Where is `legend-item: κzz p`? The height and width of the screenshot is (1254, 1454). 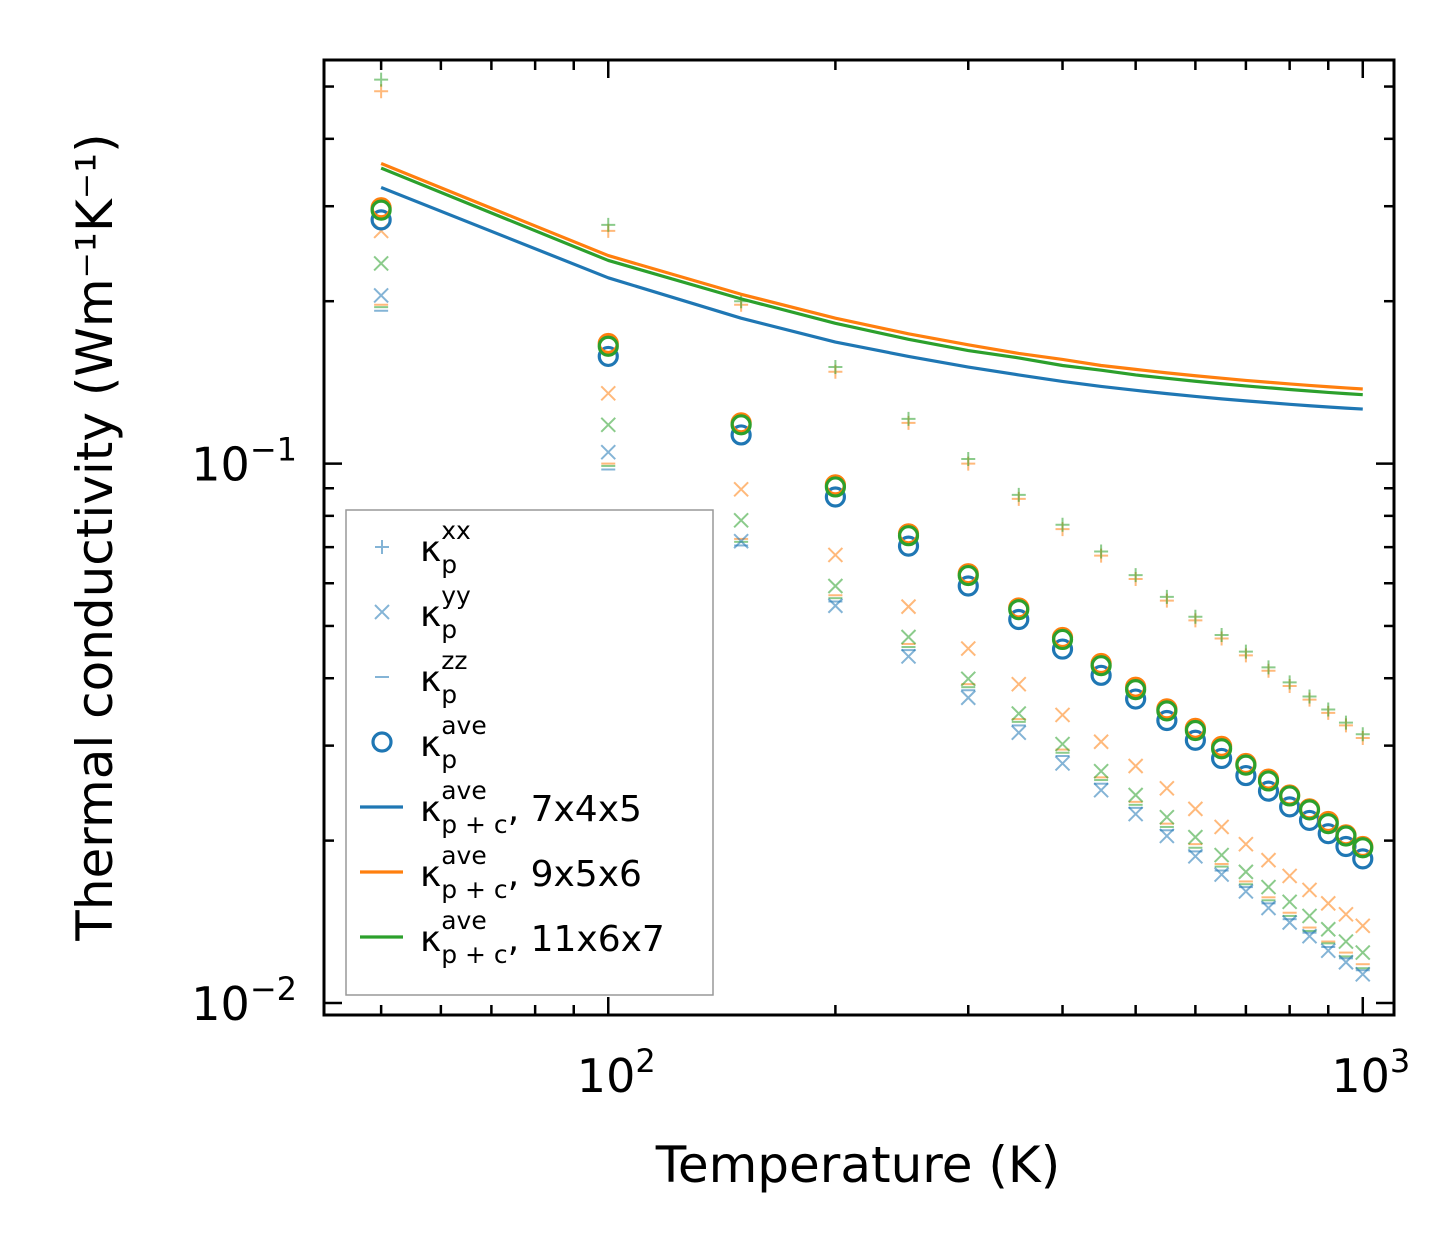 legend-item: κzz p is located at coordinates (421, 677).